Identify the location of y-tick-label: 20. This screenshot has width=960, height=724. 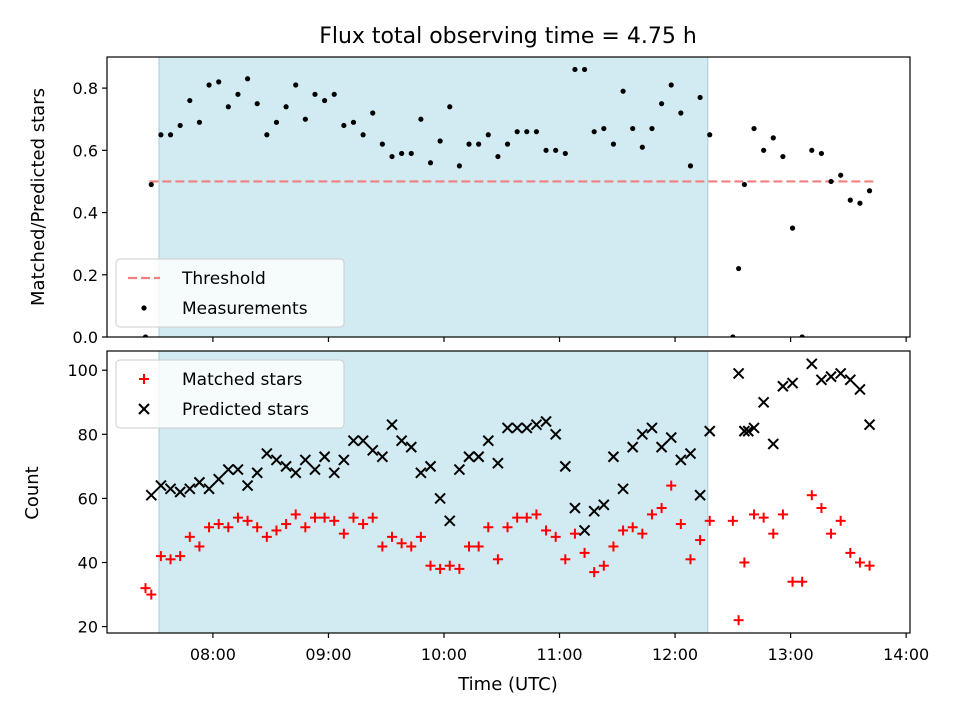
(88, 627).